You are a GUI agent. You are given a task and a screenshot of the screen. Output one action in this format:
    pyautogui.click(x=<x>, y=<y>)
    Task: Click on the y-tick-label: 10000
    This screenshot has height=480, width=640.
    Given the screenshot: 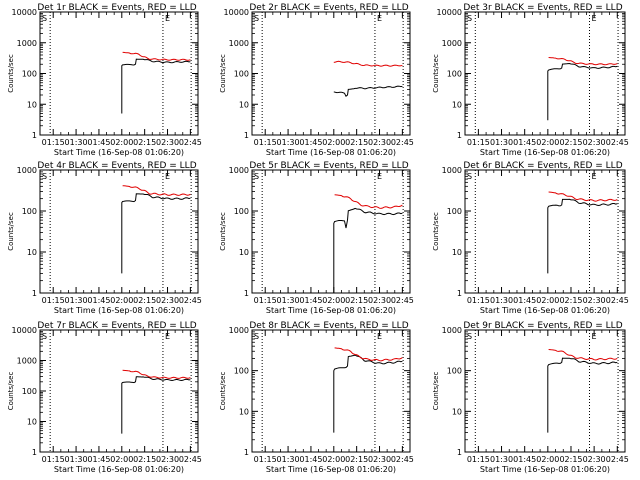 What is the action you would take?
    pyautogui.click(x=236, y=12)
    